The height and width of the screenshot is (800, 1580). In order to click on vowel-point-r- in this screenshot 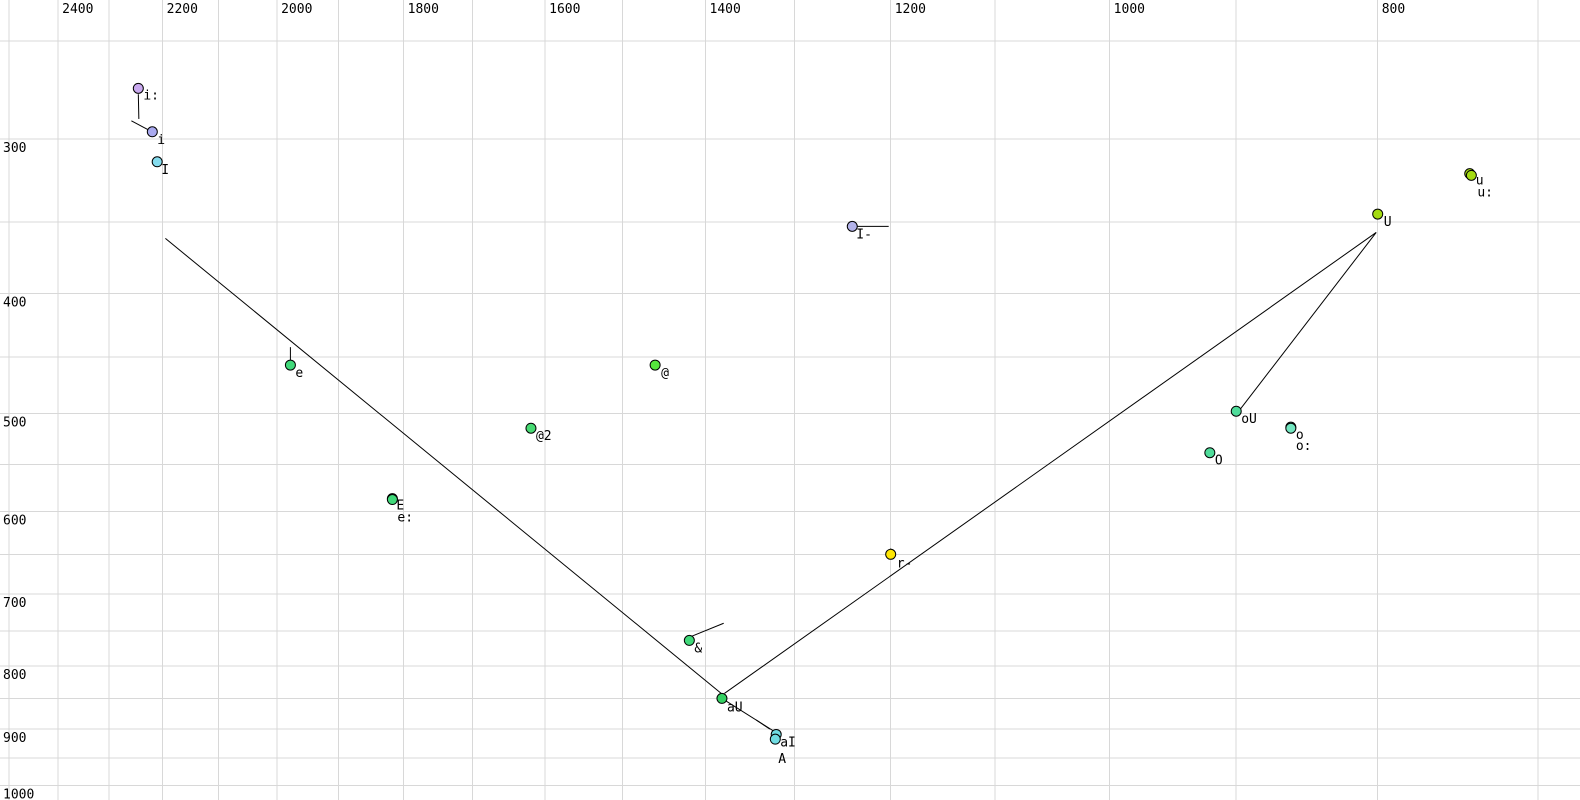, I will do `click(891, 554)`.